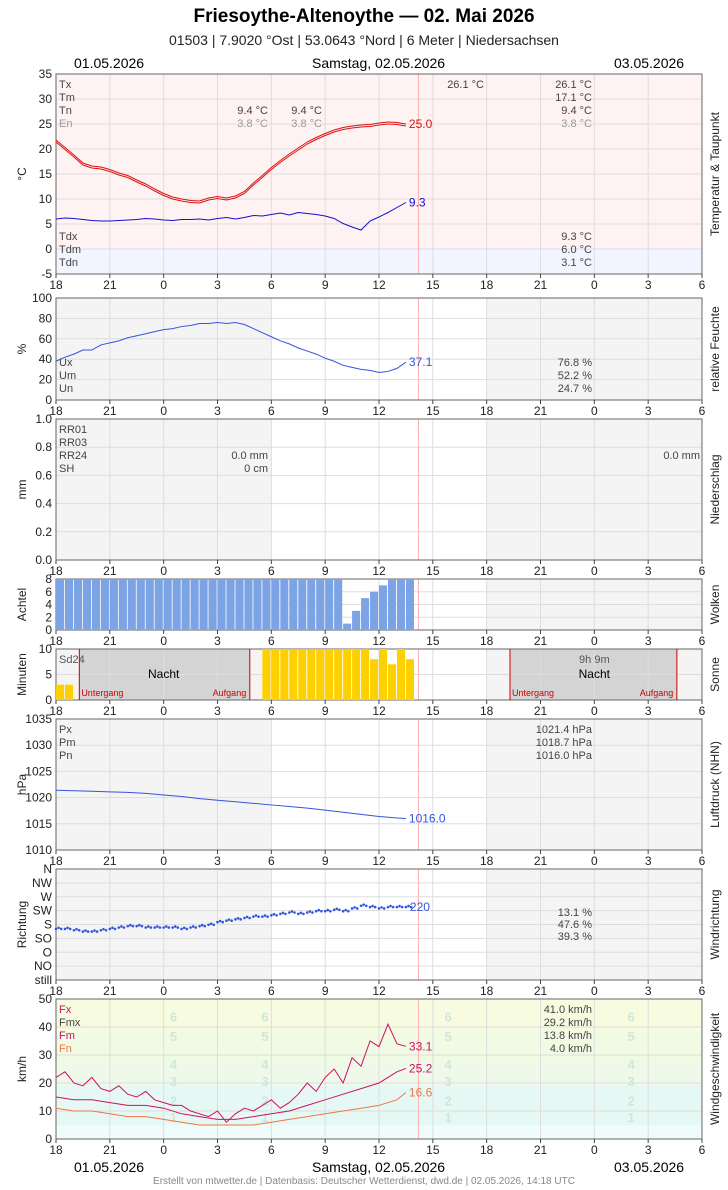  I want to click on stat-value: 1021.4 hPa, so click(564, 730).